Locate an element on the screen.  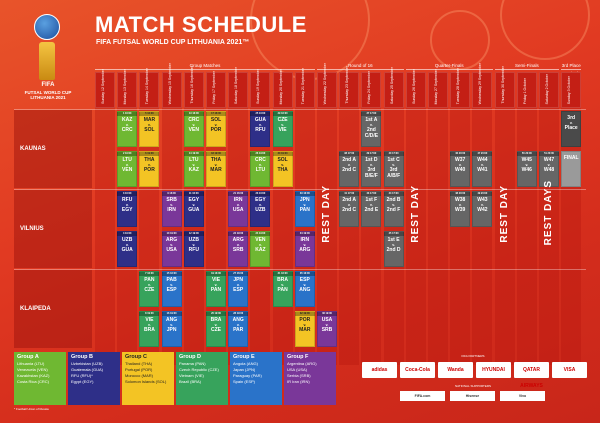
team-b: ESP is located at coordinates (238, 290).